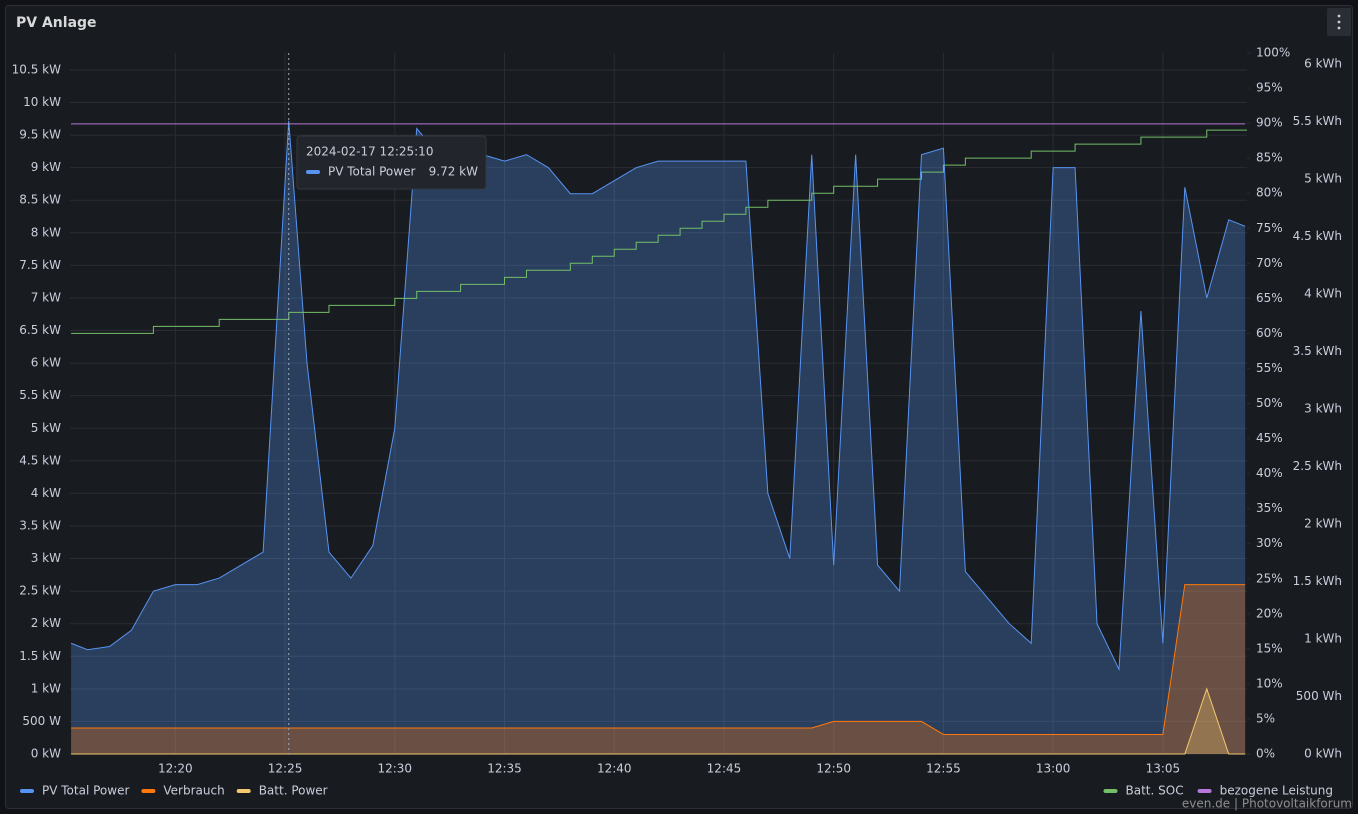 This screenshot has width=1358, height=814. Describe the element at coordinates (1317, 351) in the screenshot. I see `y3-tick-label: 3.5 kWh` at that location.